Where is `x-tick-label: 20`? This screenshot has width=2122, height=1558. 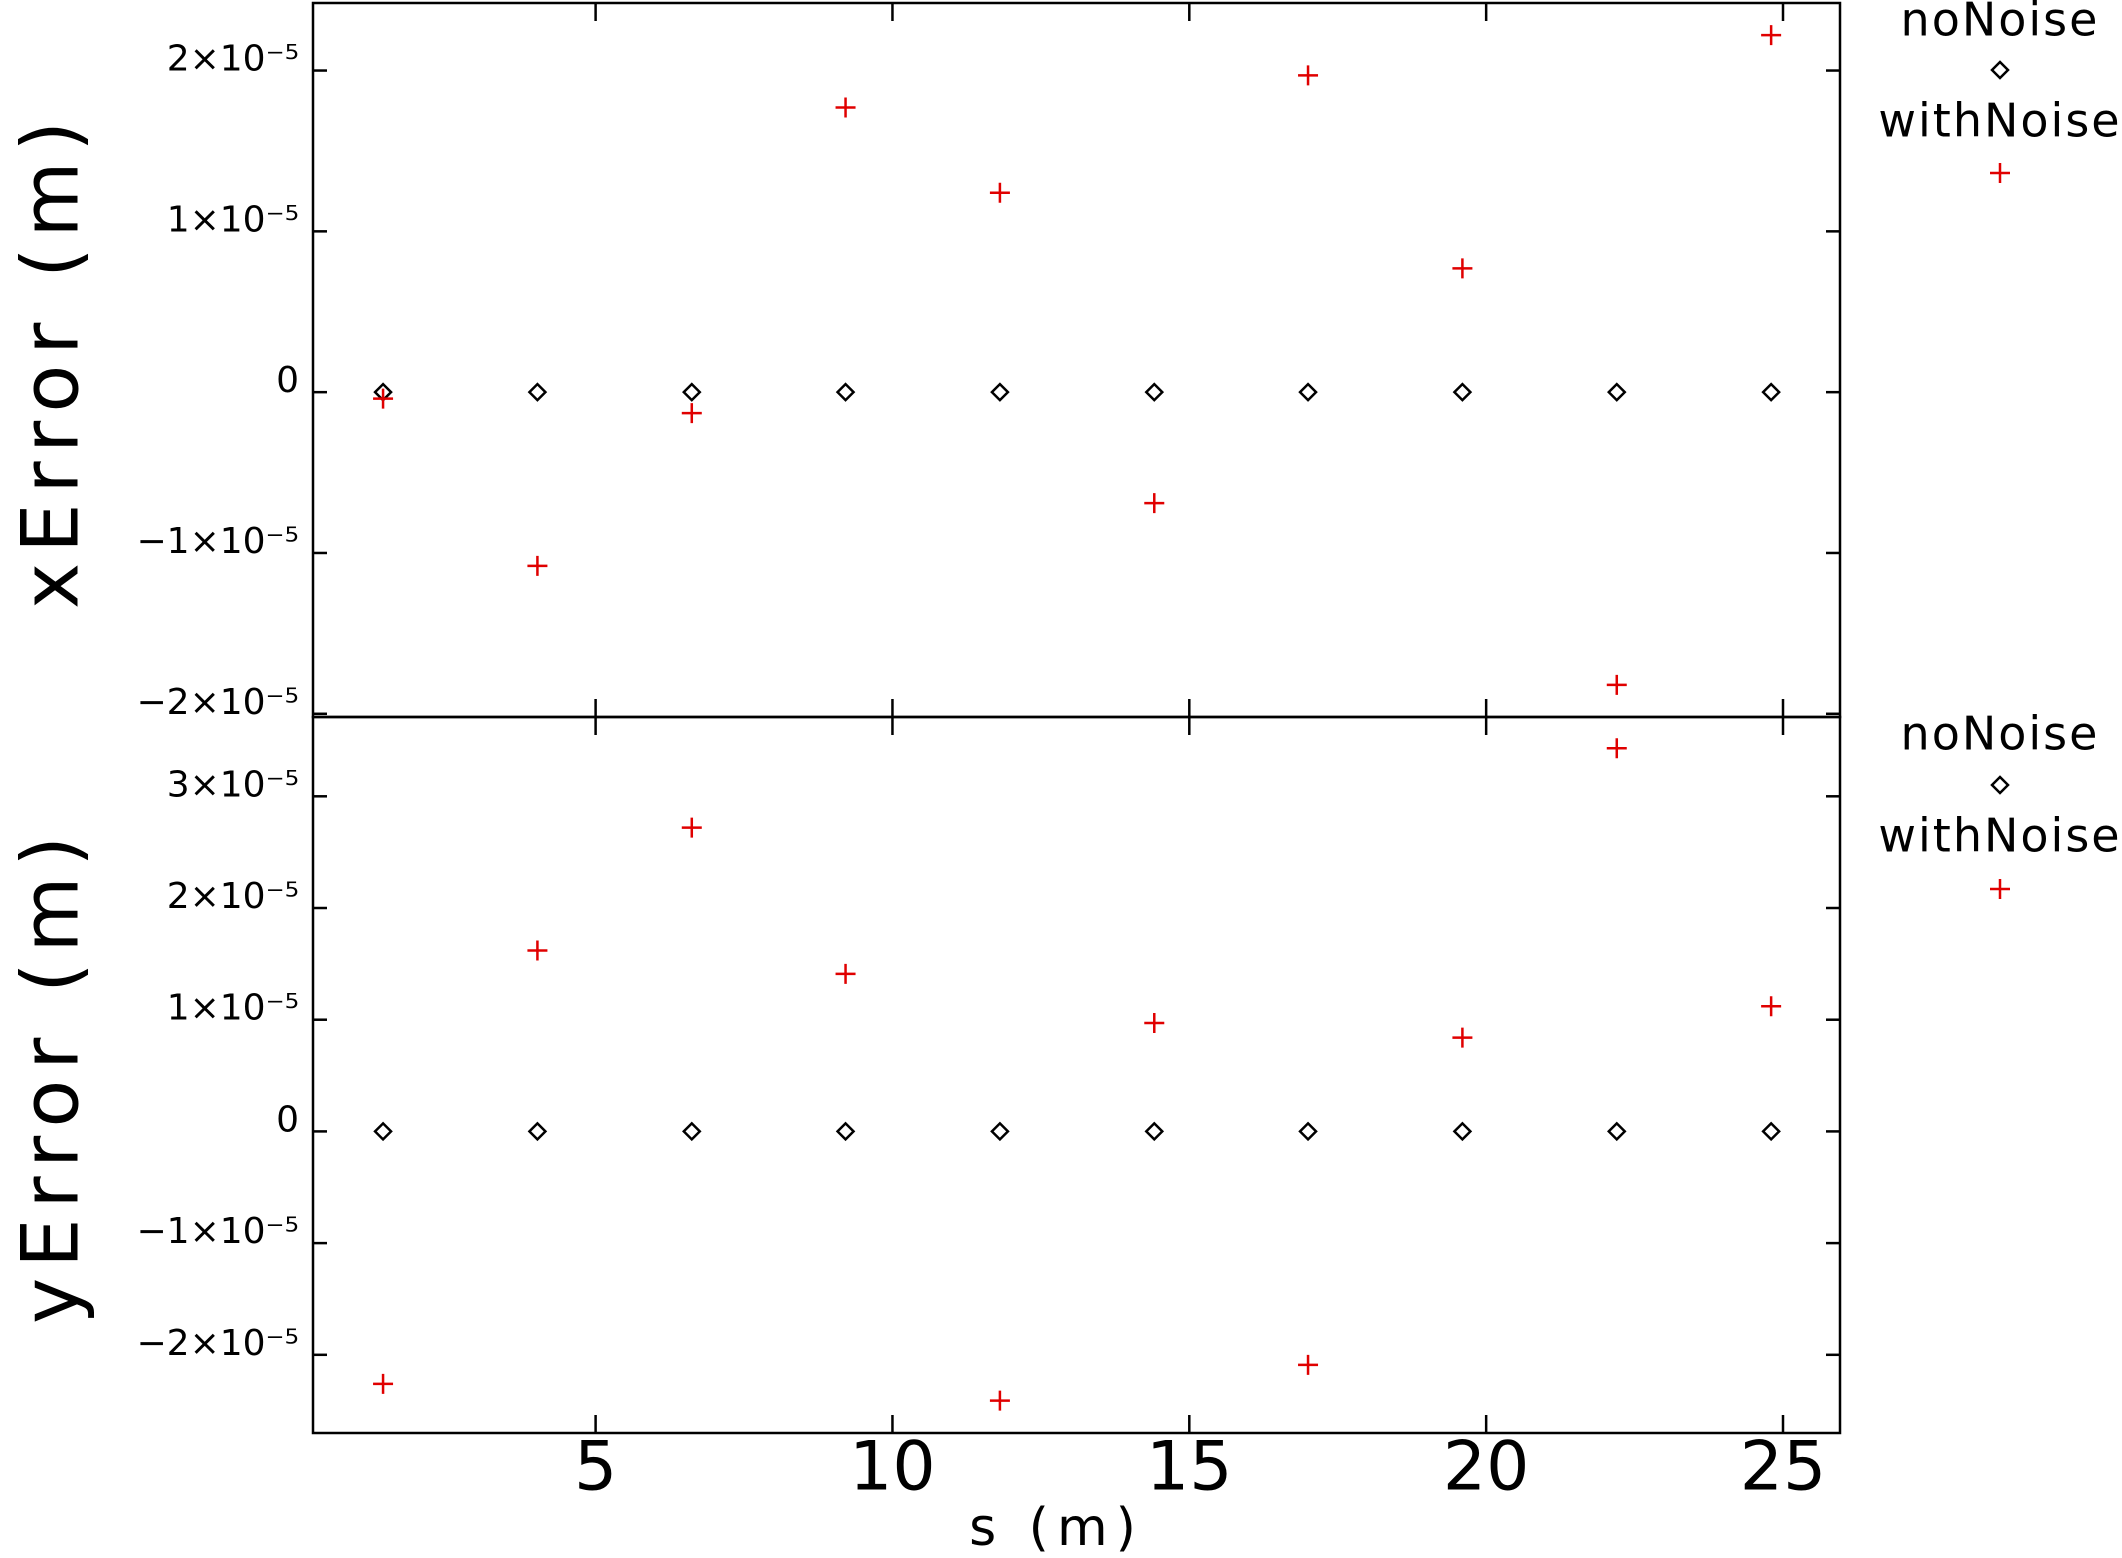 x-tick-label: 20 is located at coordinates (1486, 1467).